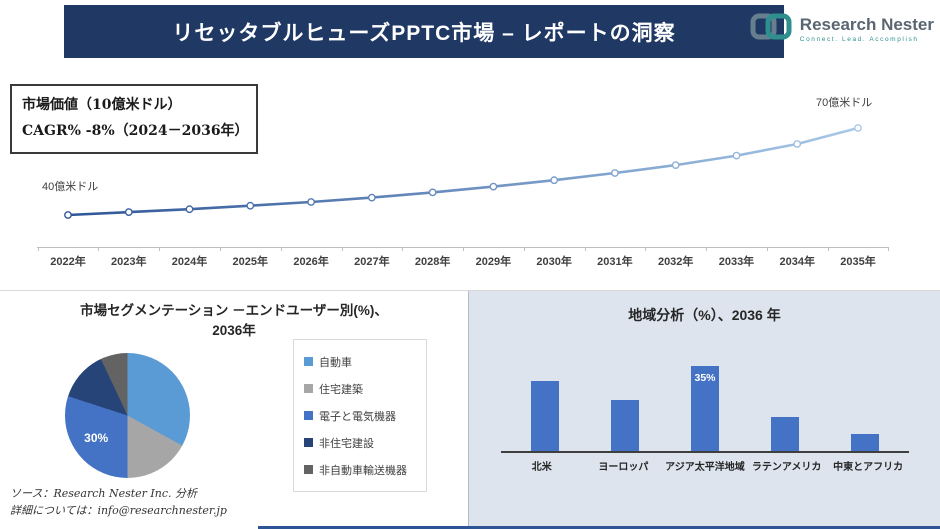 This screenshot has height=529, width=940. I want to click on pie-chart: 30%, so click(127, 415).